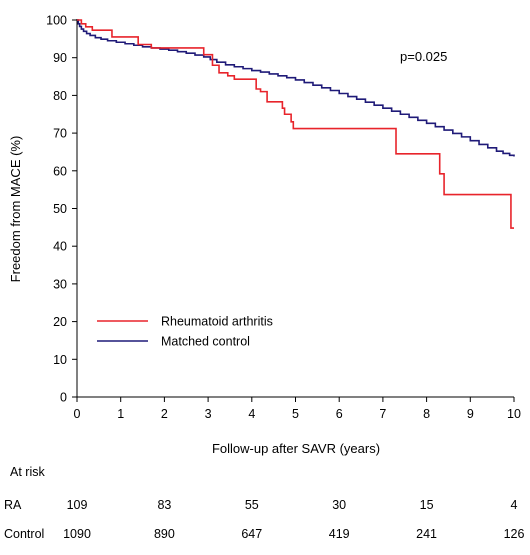 This screenshot has height=555, width=530. I want to click on y-tick-label: 50, so click(60, 209).